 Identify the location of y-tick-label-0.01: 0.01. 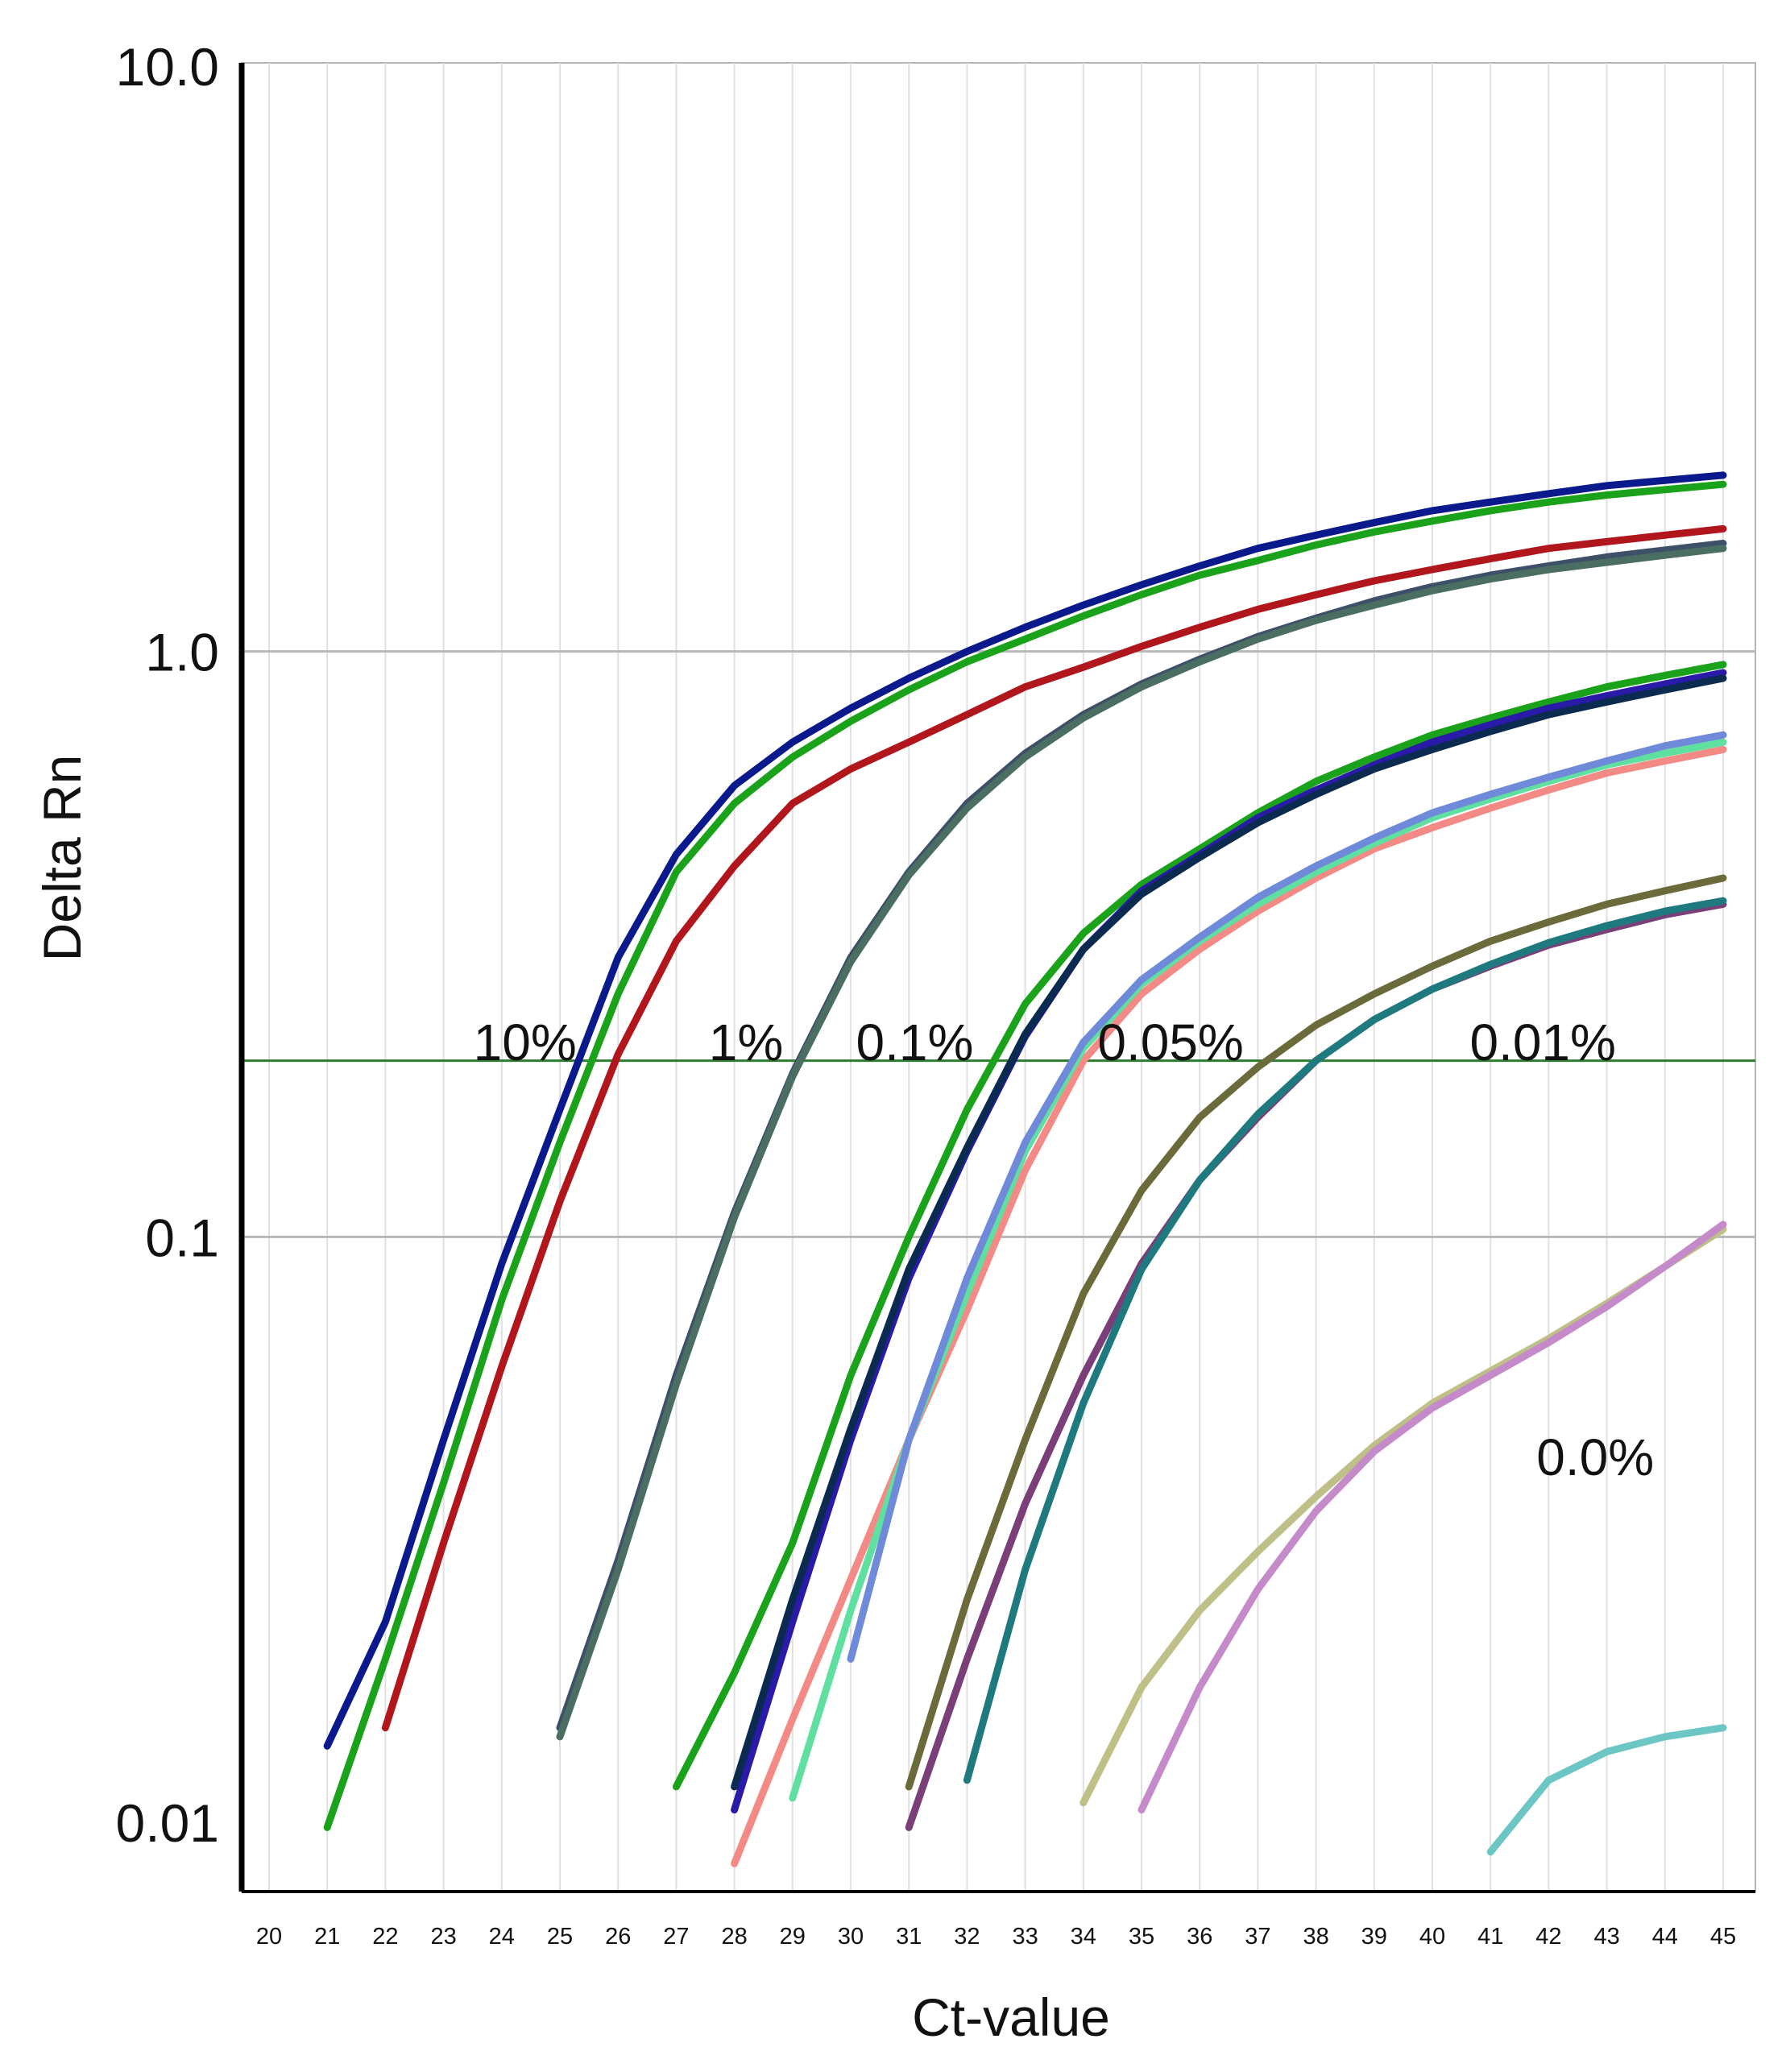
(167, 1823).